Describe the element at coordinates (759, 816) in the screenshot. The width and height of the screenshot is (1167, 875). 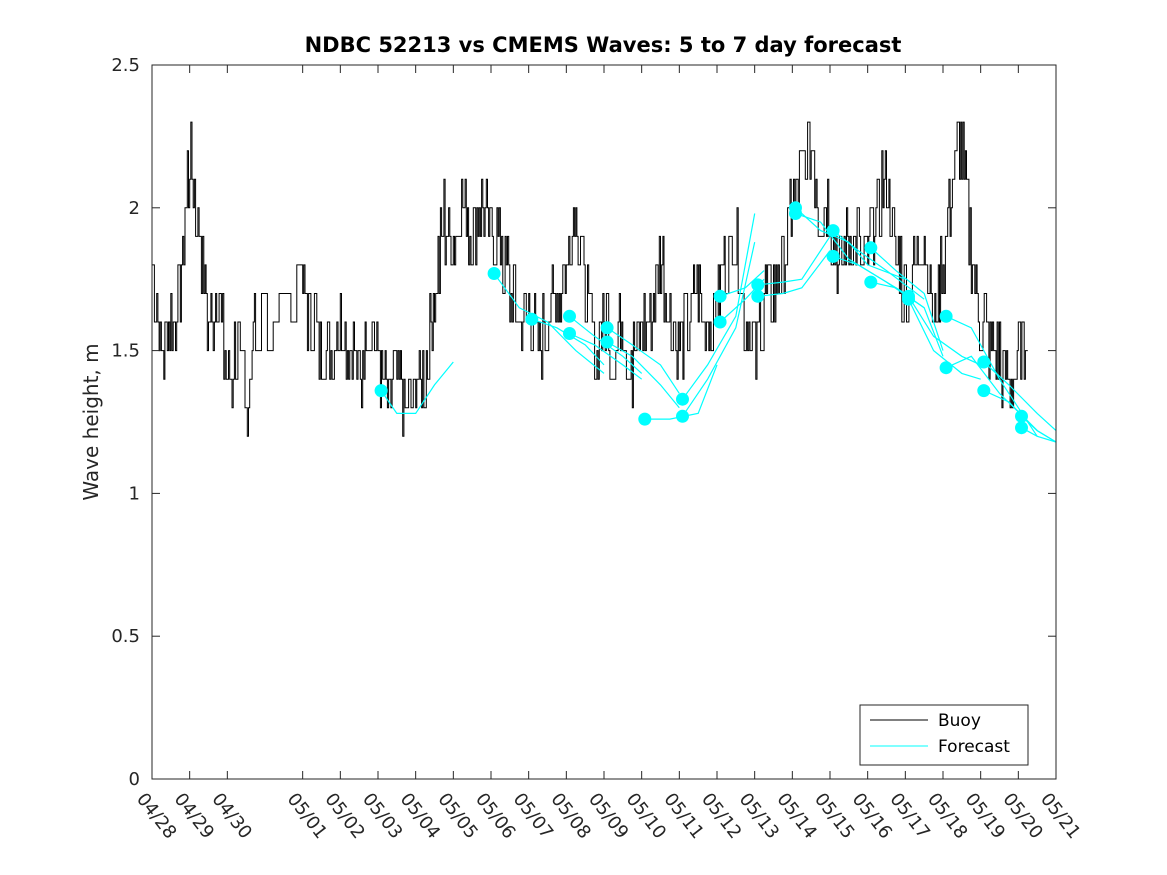
I see `x-tick-label: 05/13` at that location.